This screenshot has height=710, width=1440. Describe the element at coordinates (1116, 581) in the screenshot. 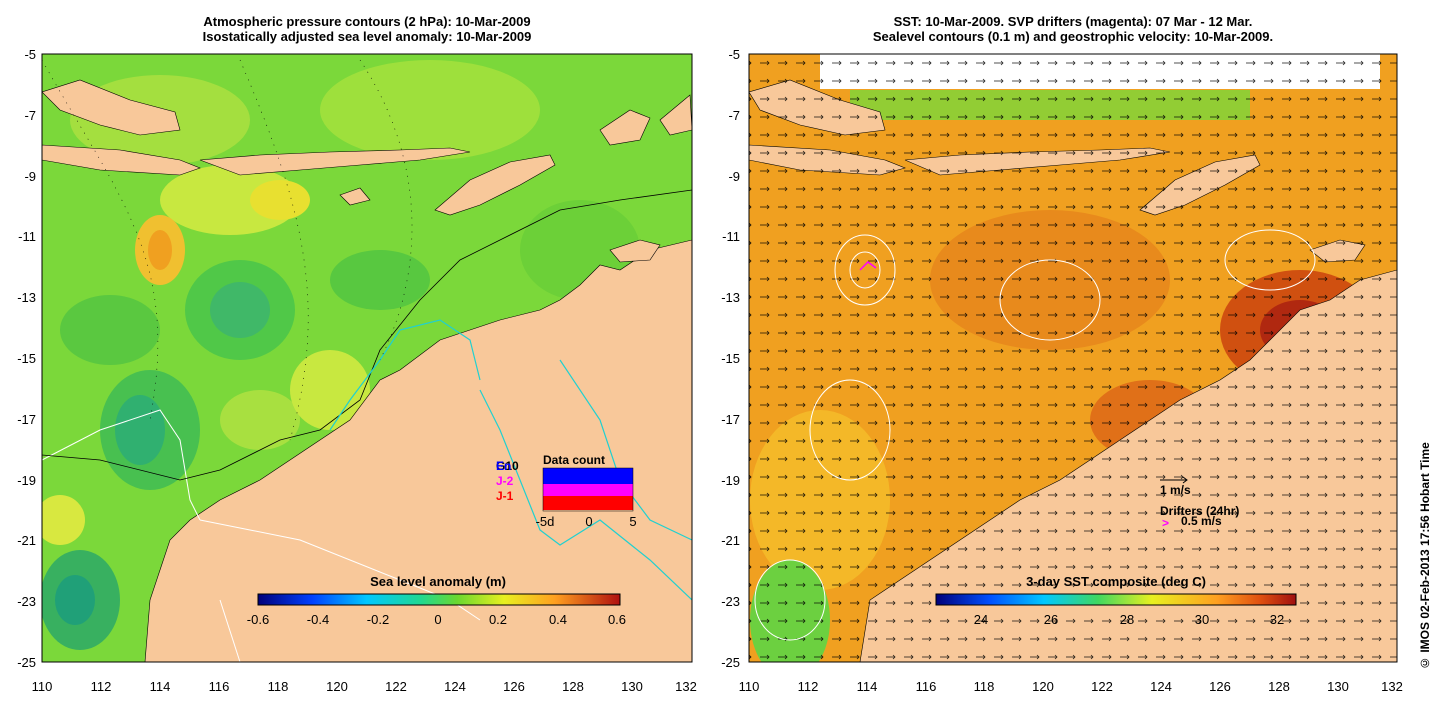

I see `sst-colorbar-title: 3-day SST composite (deg C)` at that location.